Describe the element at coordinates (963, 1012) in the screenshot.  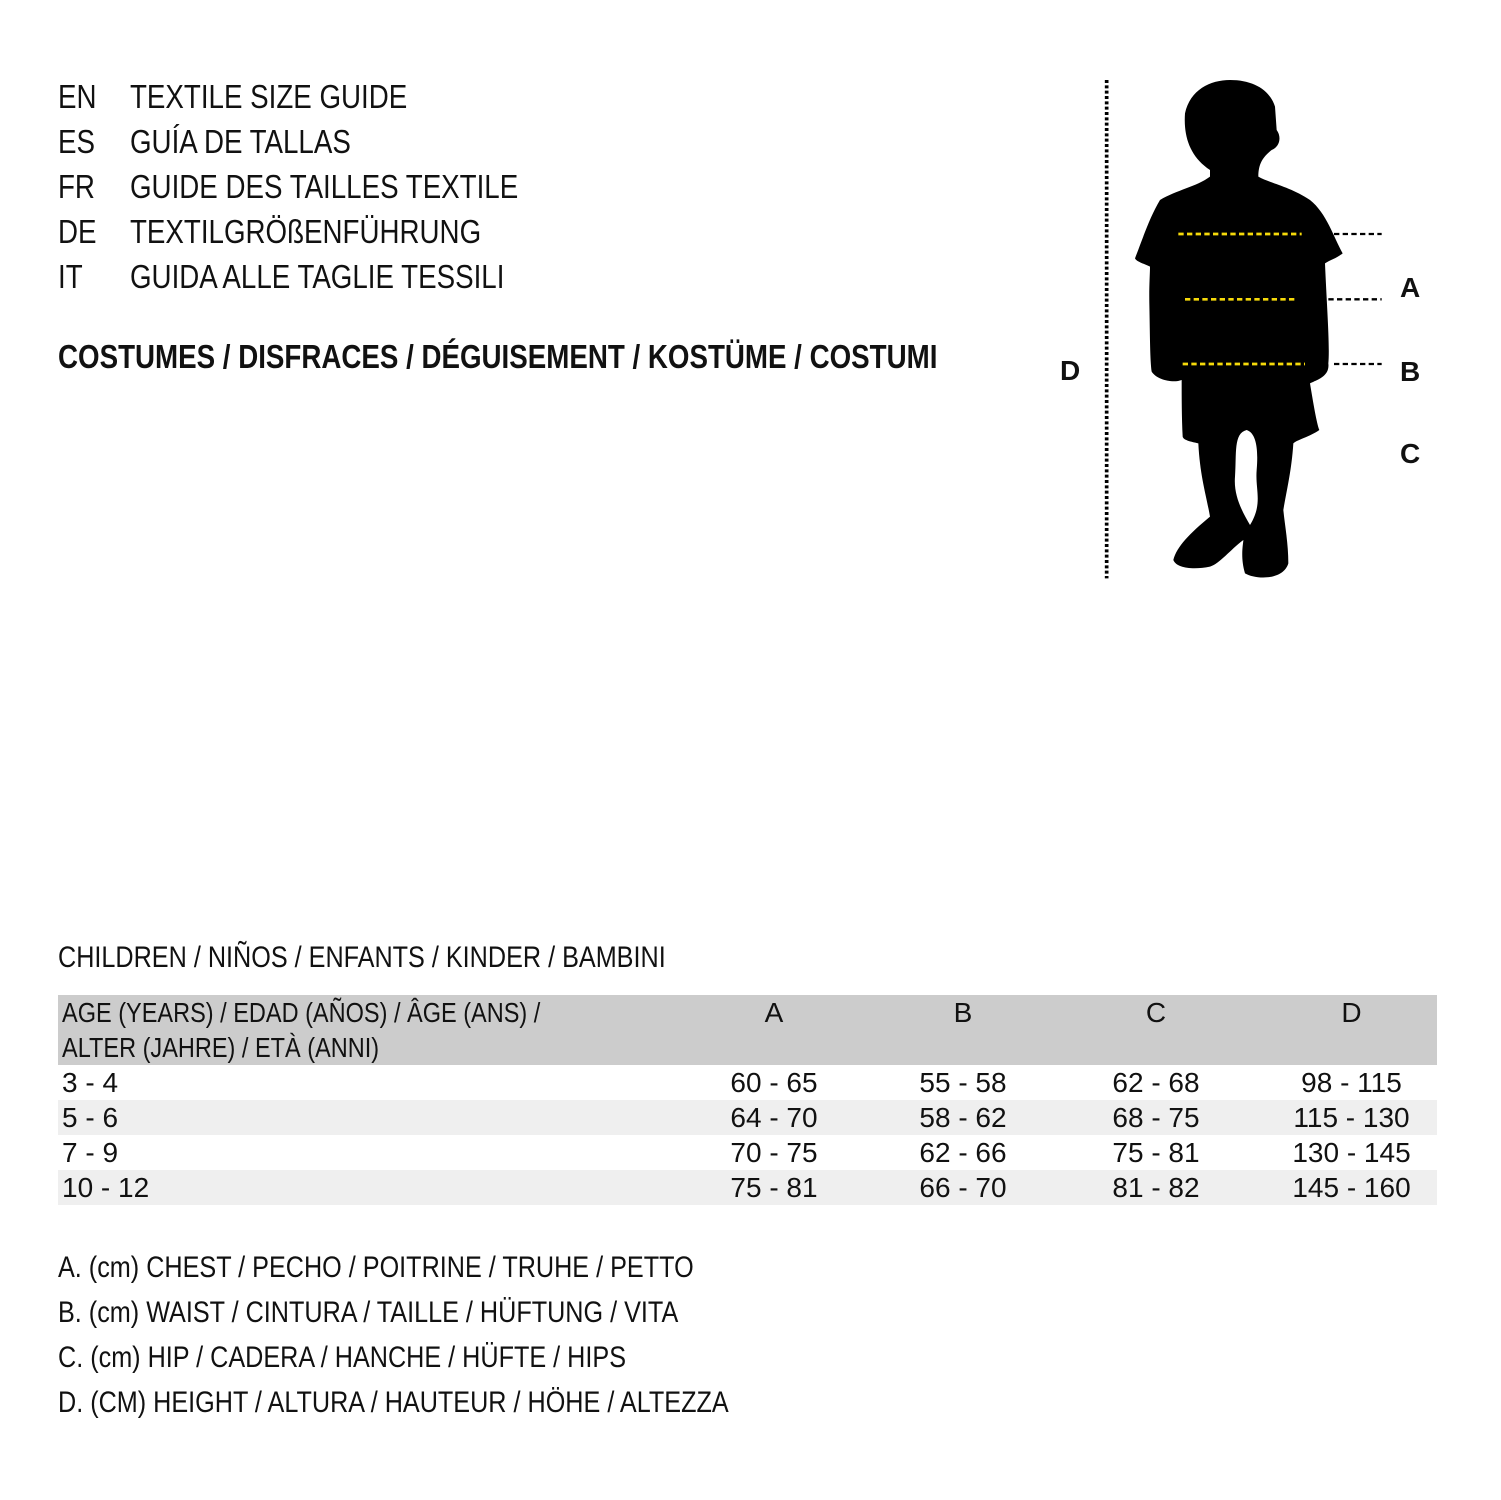
I see `column-header-b: B` at that location.